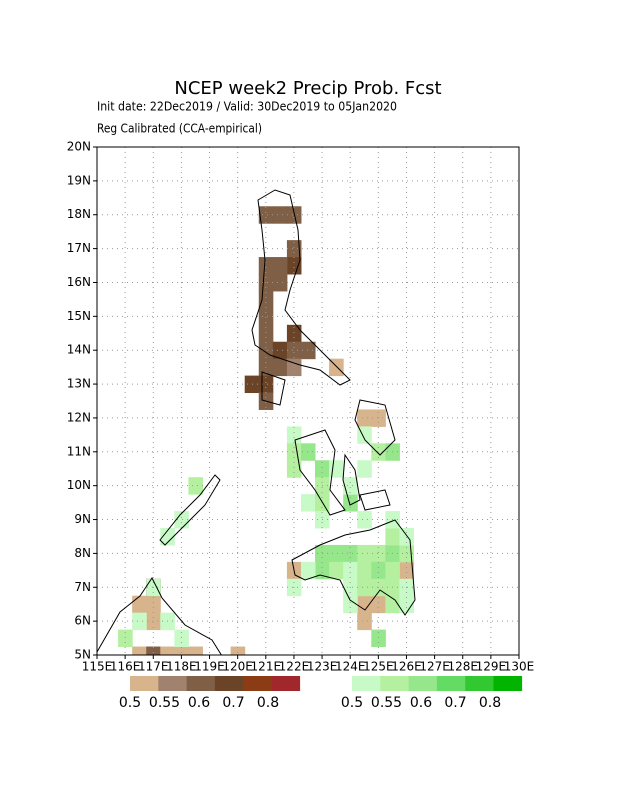 This screenshot has height=804, width=618. Describe the element at coordinates (434, 667) in the screenshot. I see `x-tick-label: 127E` at that location.